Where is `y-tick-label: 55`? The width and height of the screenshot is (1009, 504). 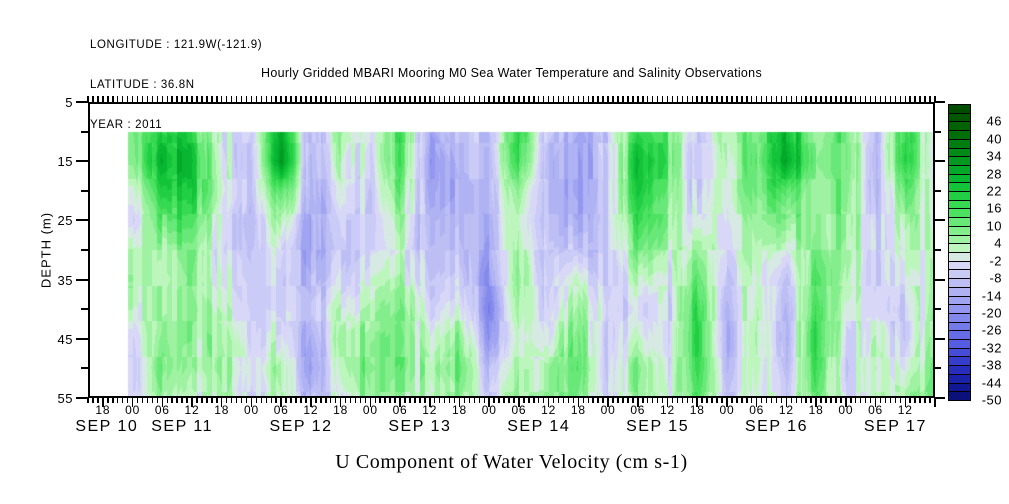
y-tick-label: 55 is located at coordinates (65, 398).